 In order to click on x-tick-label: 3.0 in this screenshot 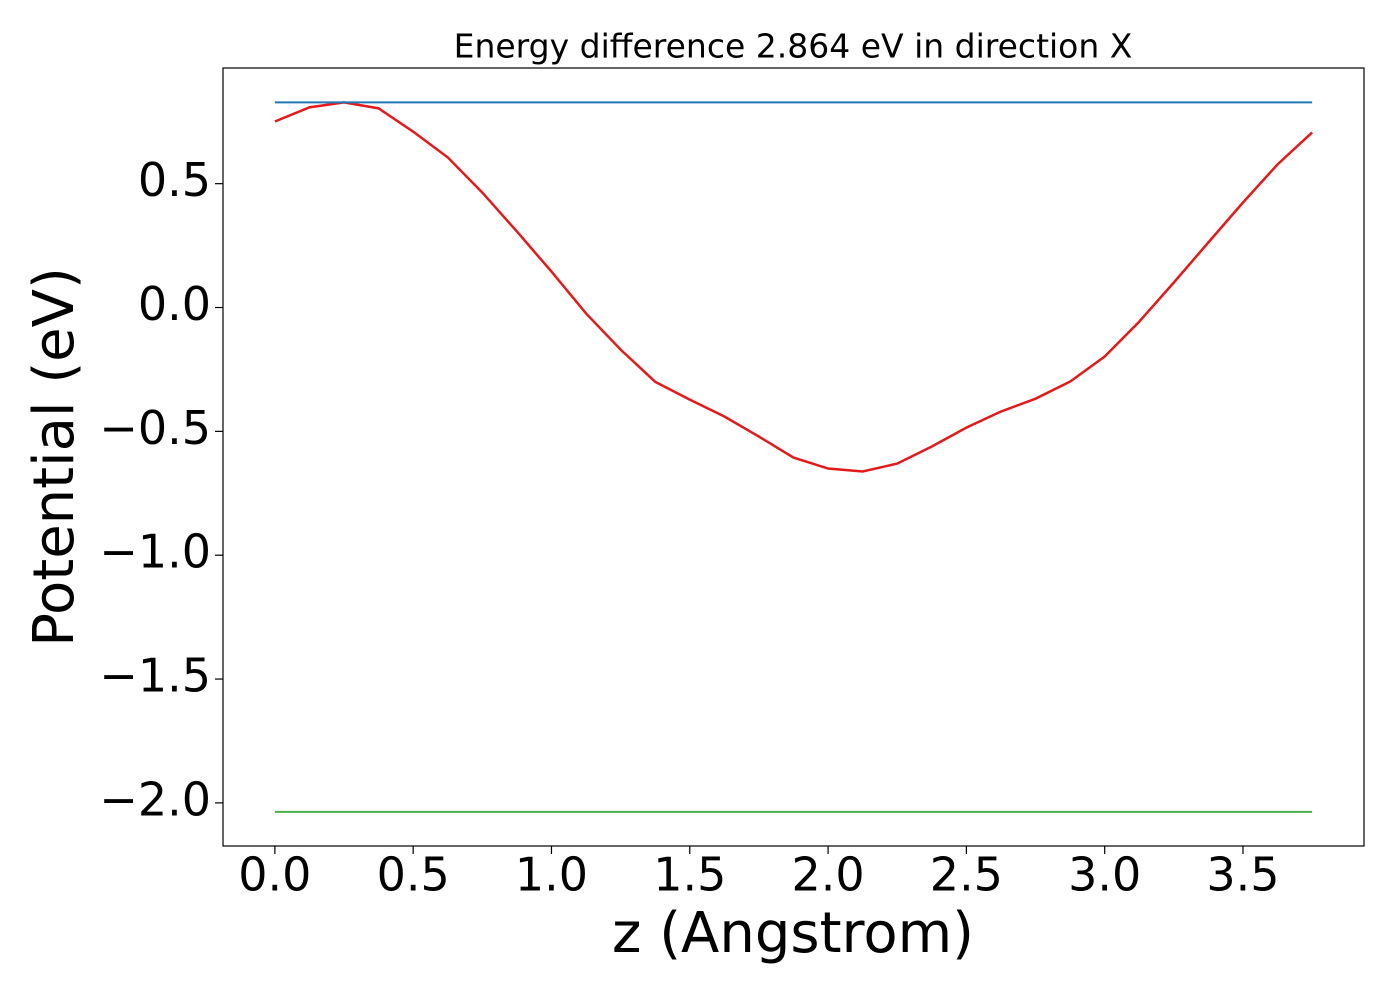, I will do `click(1104, 875)`.